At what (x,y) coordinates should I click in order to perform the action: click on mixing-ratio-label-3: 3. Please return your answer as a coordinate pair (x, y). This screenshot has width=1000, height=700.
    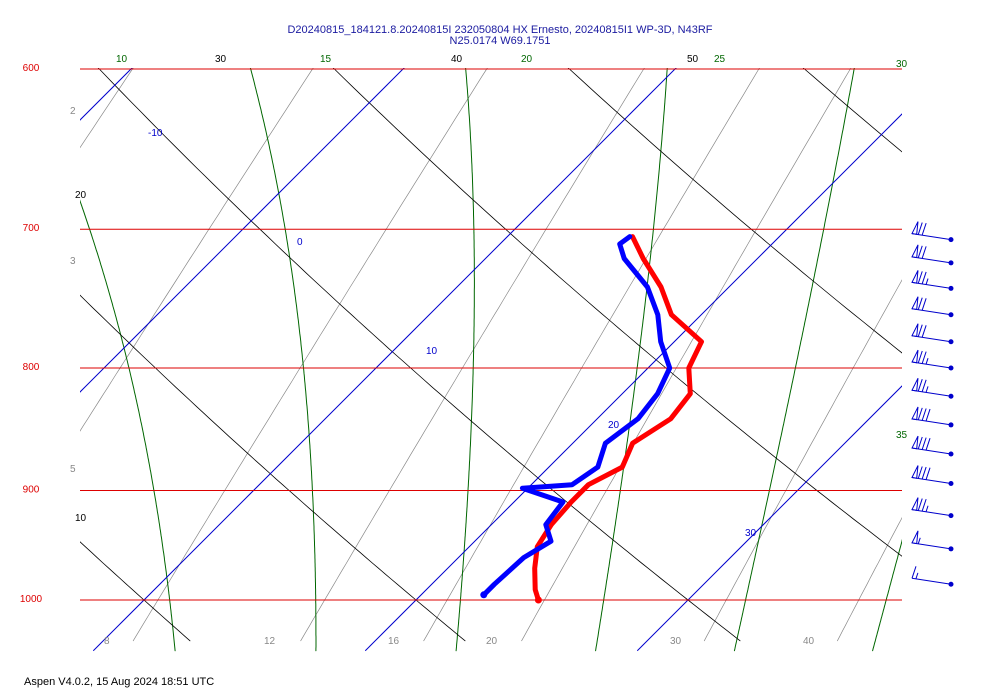
    Looking at the image, I should click on (73, 261).